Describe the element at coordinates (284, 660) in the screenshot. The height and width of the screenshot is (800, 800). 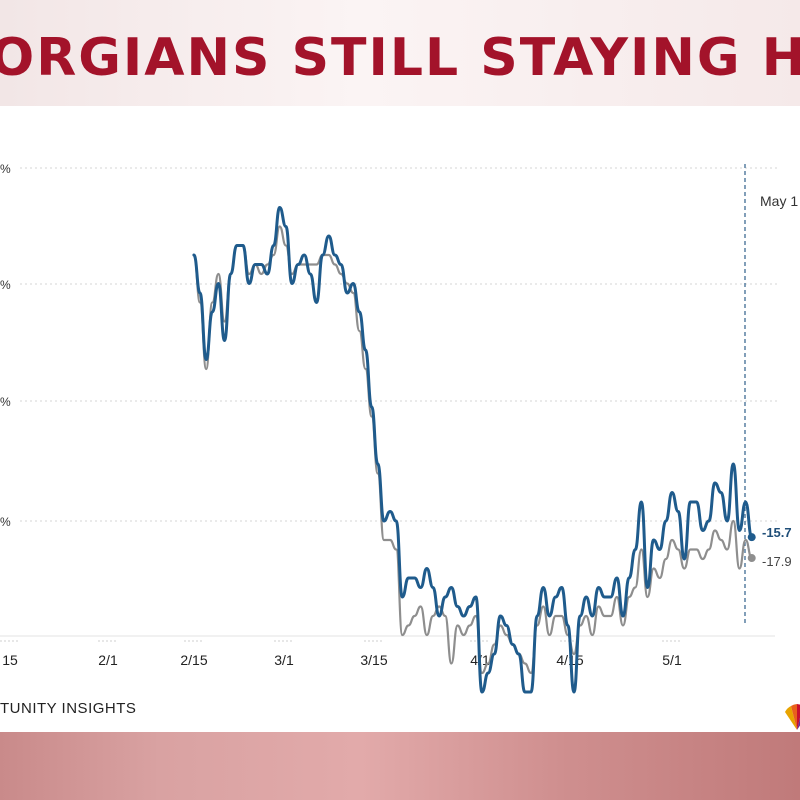
I see `x-tick-label: 3/1` at that location.